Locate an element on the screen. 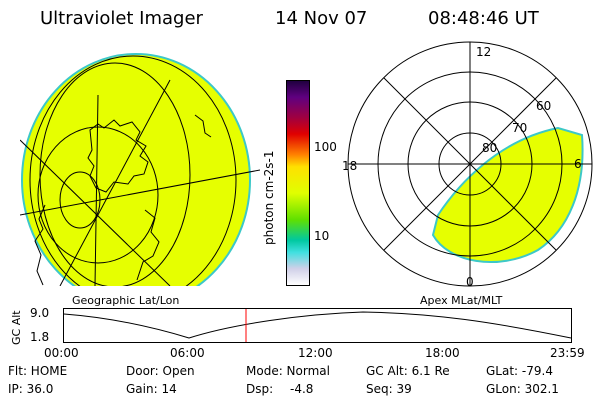  time-tick-0: 00:00 is located at coordinates (61, 353).